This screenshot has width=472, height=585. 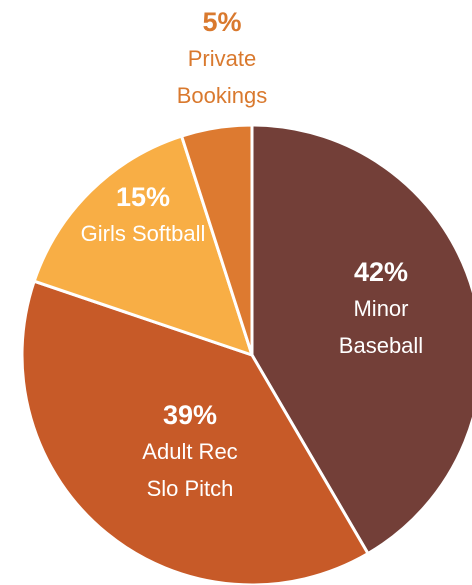 What do you see at coordinates (222, 22) in the screenshot?
I see `percent-label: 5%` at bounding box center [222, 22].